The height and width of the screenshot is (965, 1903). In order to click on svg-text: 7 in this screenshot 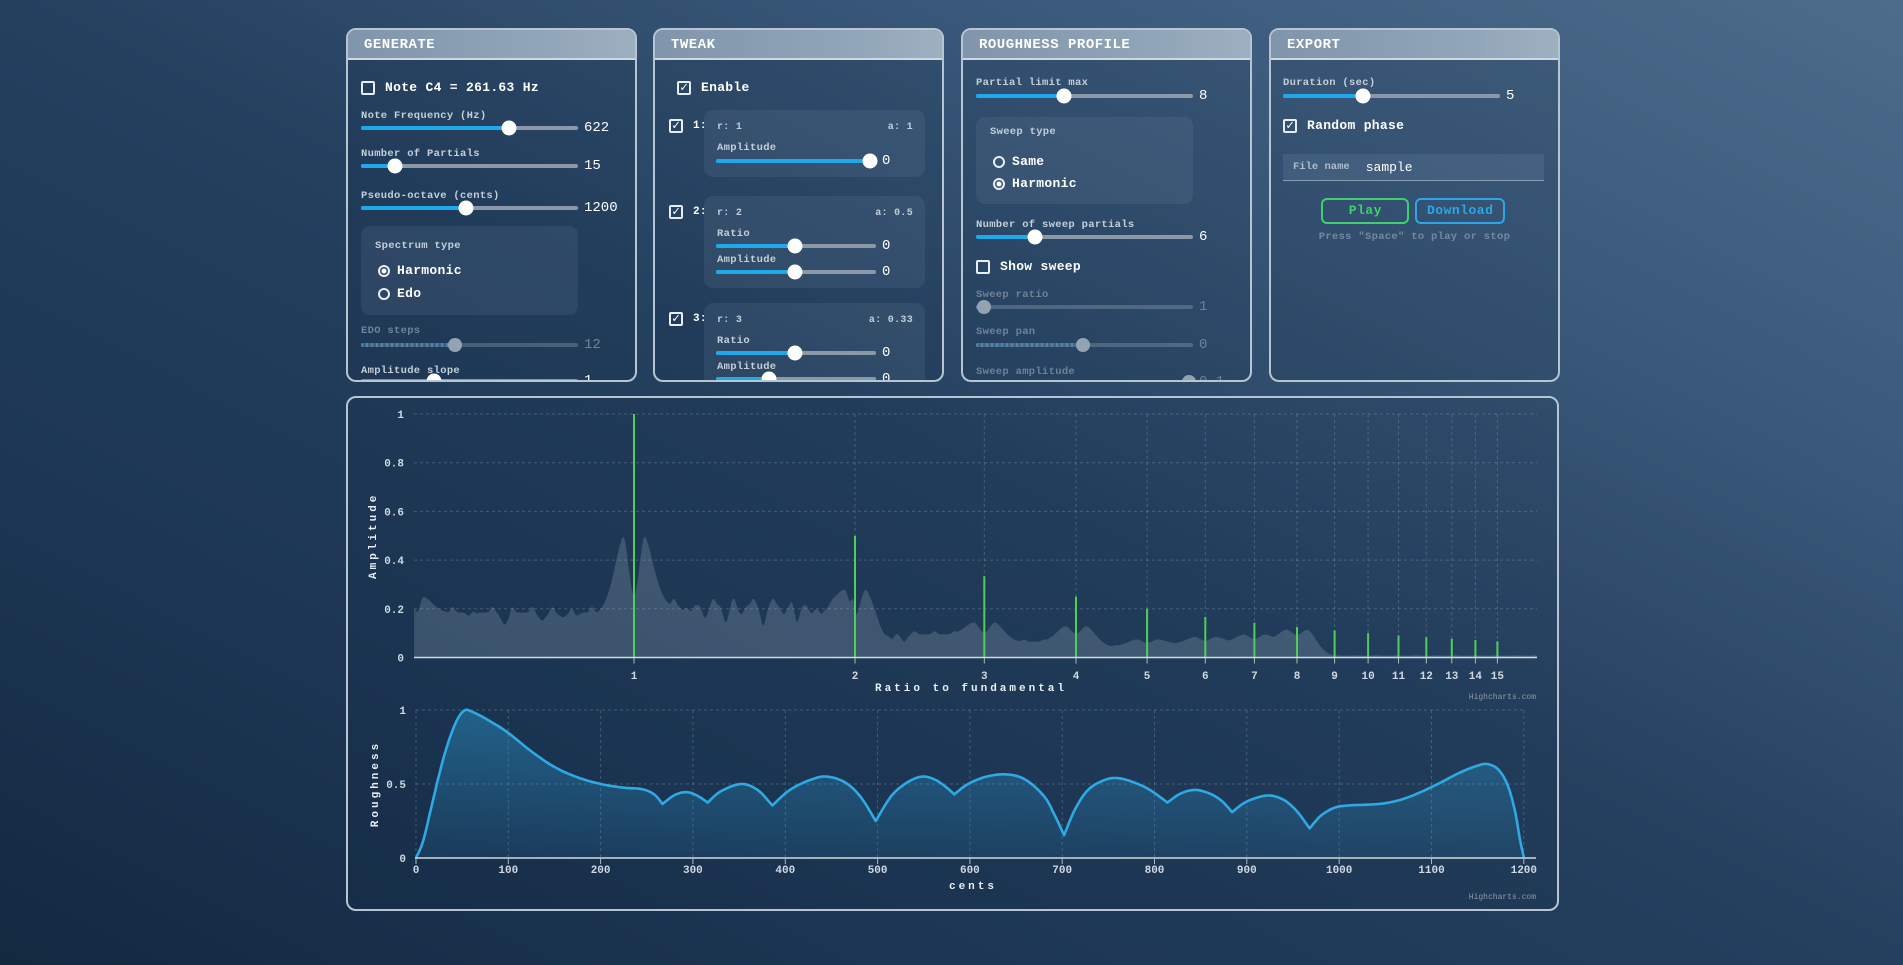, I will do `click(1254, 677)`.